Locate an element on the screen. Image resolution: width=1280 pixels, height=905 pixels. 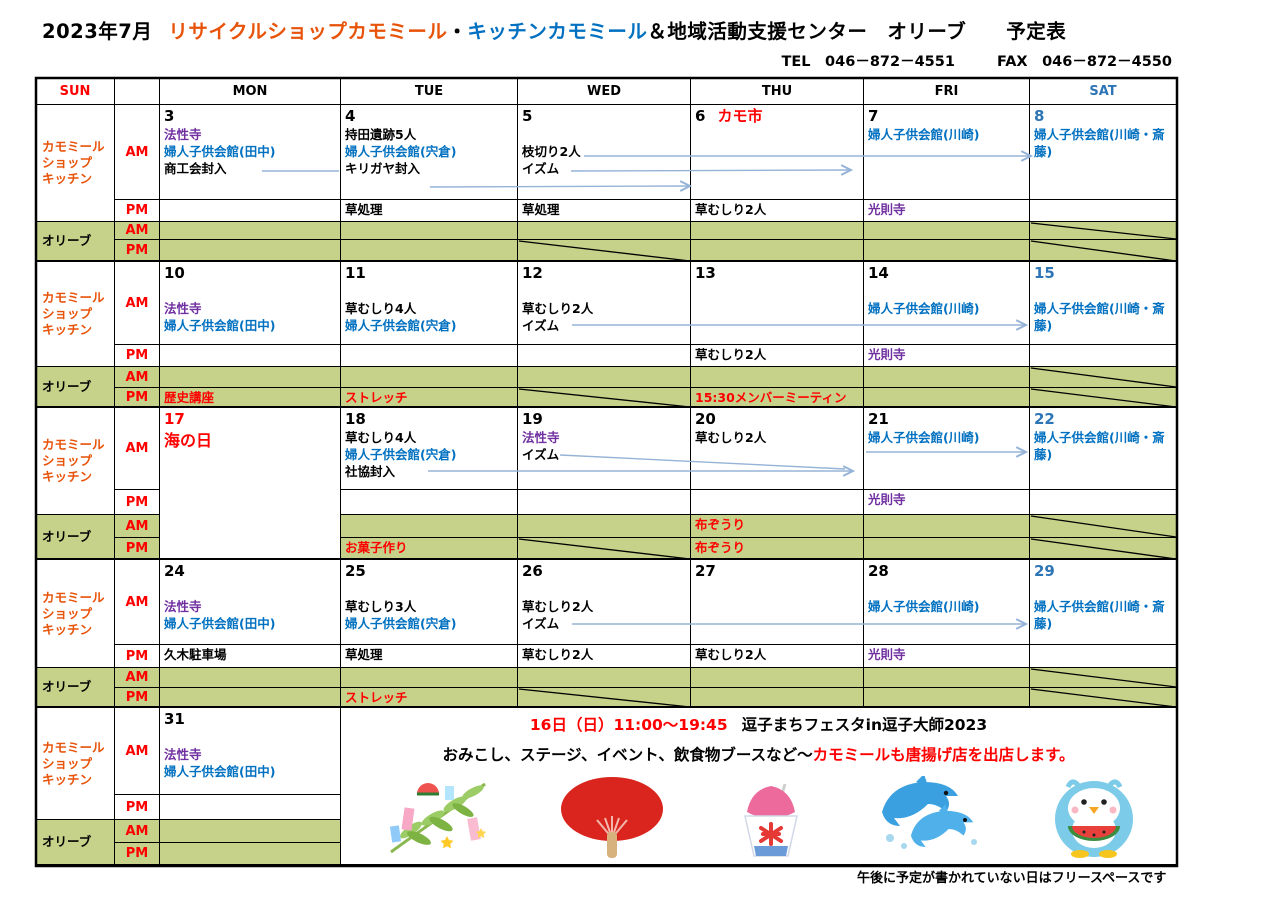
day-cell-3: 3 法性寺 婦人子供会館(田中) 商工会封入 is located at coordinates (250, 152).